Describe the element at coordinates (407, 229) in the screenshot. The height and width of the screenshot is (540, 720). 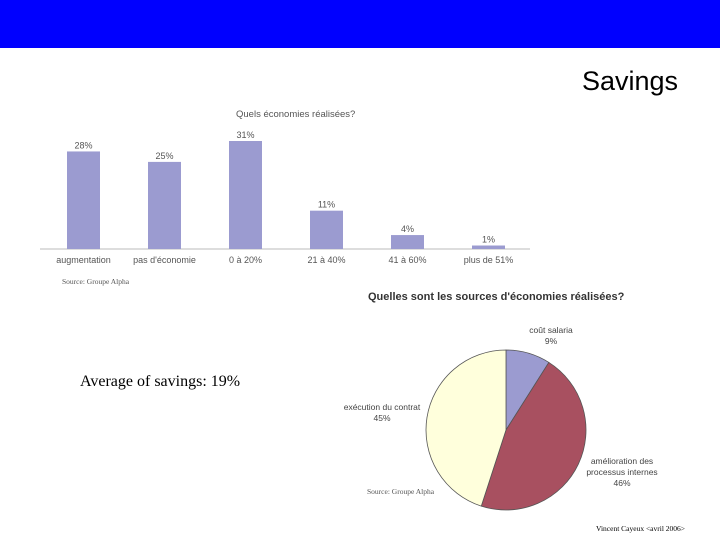
I see `bar-value-label-4: 4%` at that location.